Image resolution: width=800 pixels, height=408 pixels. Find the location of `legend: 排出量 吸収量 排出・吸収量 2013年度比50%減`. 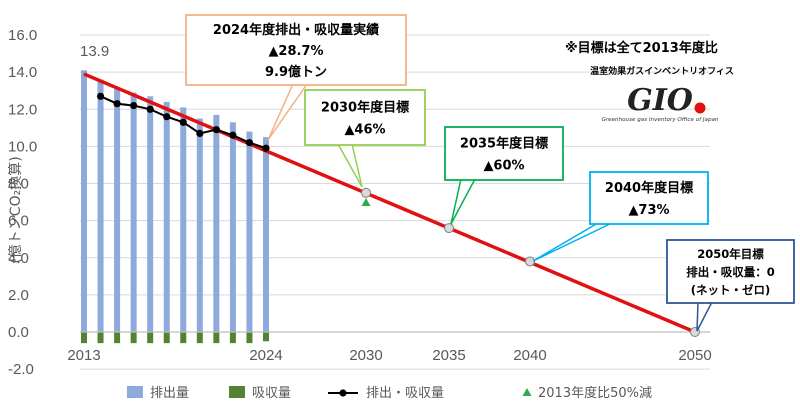

legend: 排出量 吸収量 排出・吸収量 2013年度比50%減 is located at coordinates (389, 393).